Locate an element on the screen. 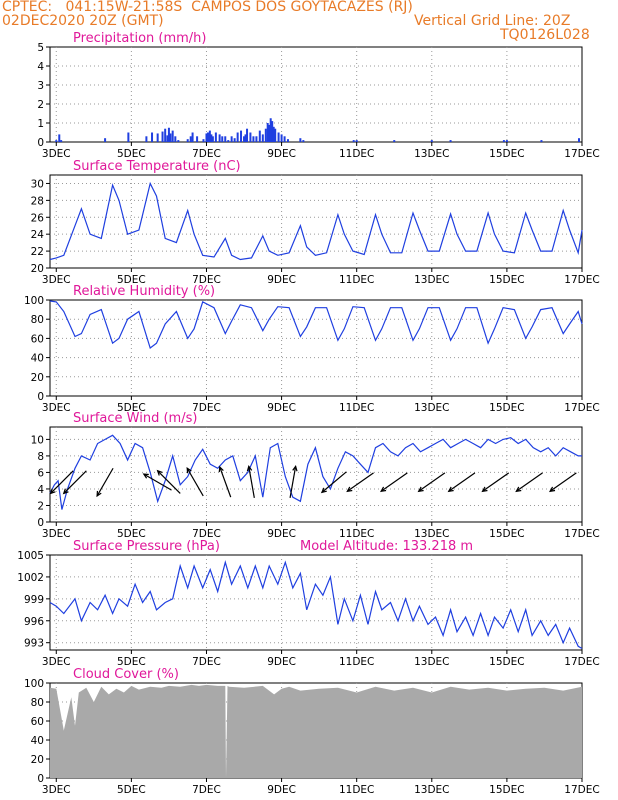 This screenshot has height=800, width=618. rh-series-line is located at coordinates (316, 324).